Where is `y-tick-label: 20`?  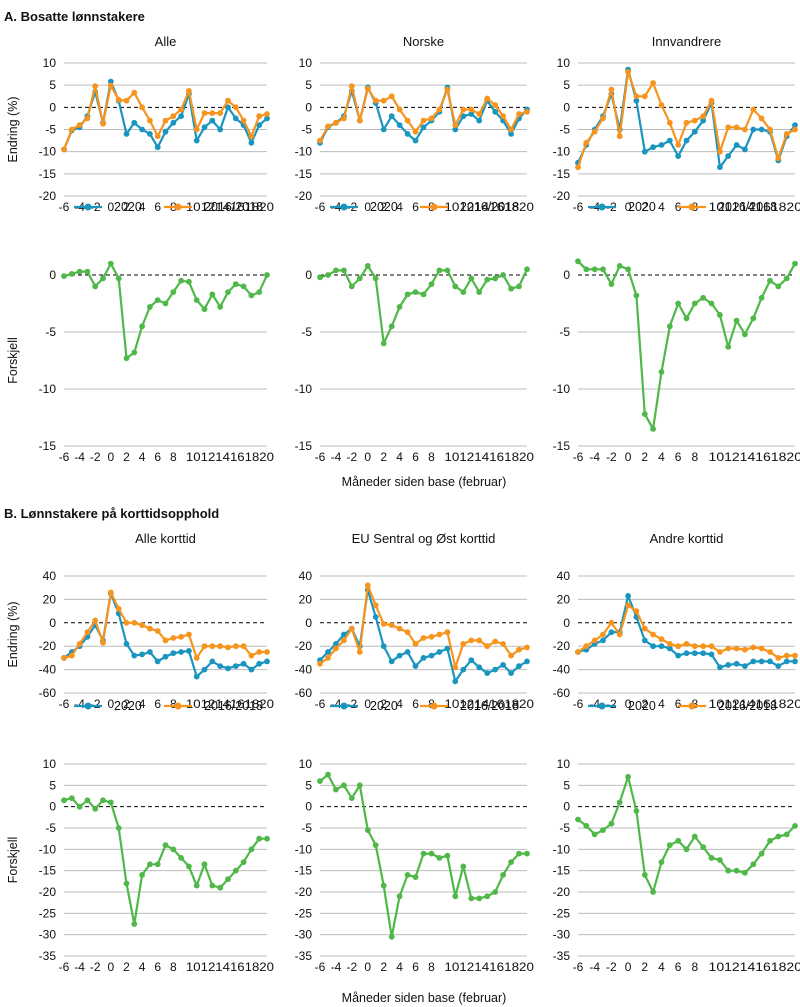 y-tick-label: 20 is located at coordinates (306, 599).